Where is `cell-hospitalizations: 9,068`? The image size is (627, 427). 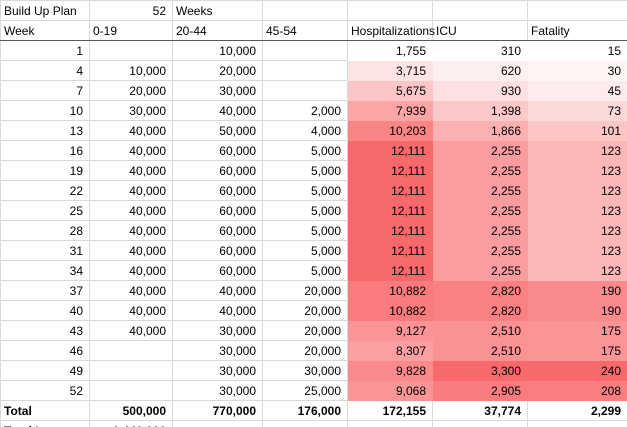
cell-hospitalizations: 9,068 is located at coordinates (390, 390).